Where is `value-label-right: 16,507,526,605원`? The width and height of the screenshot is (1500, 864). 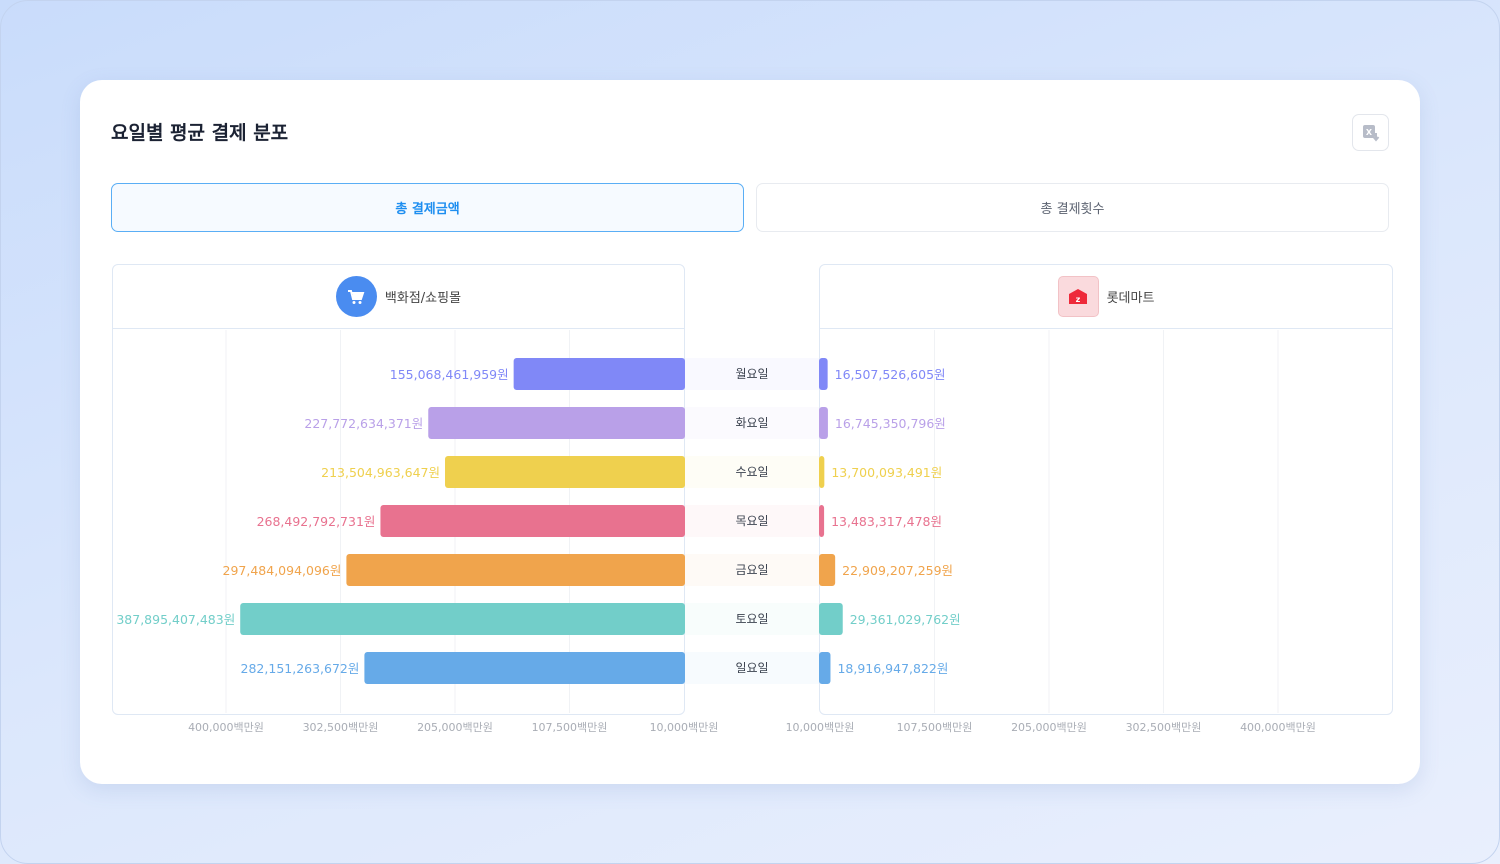
value-label-right: 16,507,526,605원 is located at coordinates (890, 374).